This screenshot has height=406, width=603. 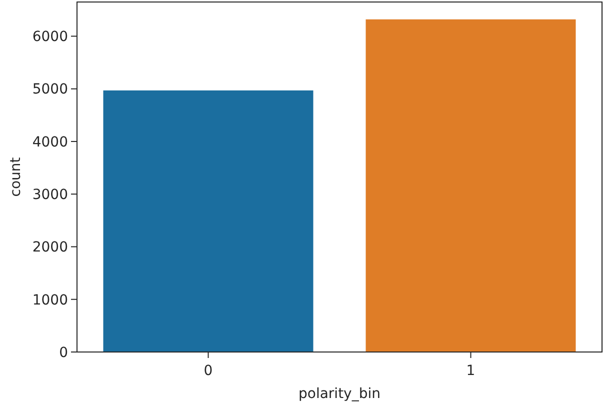 What do you see at coordinates (50, 142) in the screenshot?
I see `y-tick-label: 4000` at bounding box center [50, 142].